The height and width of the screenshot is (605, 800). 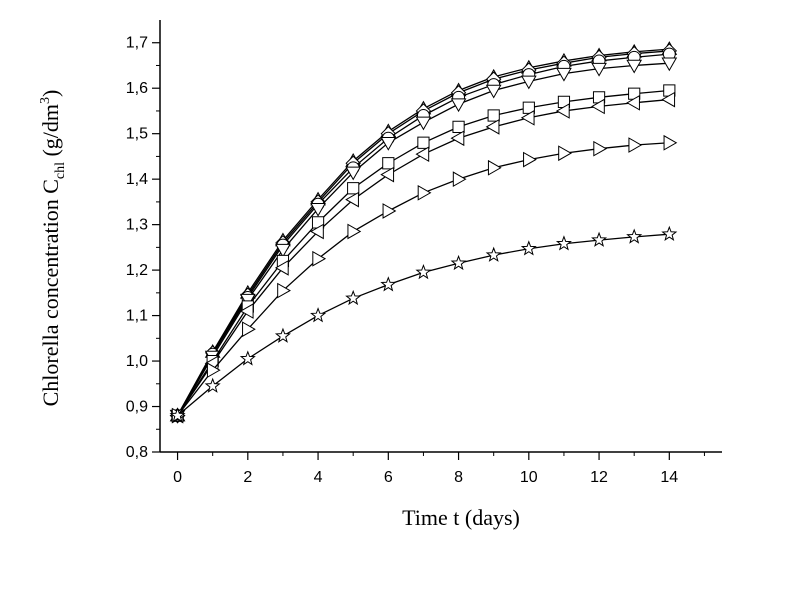 I want to click on y-tick-label: 1,6, so click(x=137, y=88).